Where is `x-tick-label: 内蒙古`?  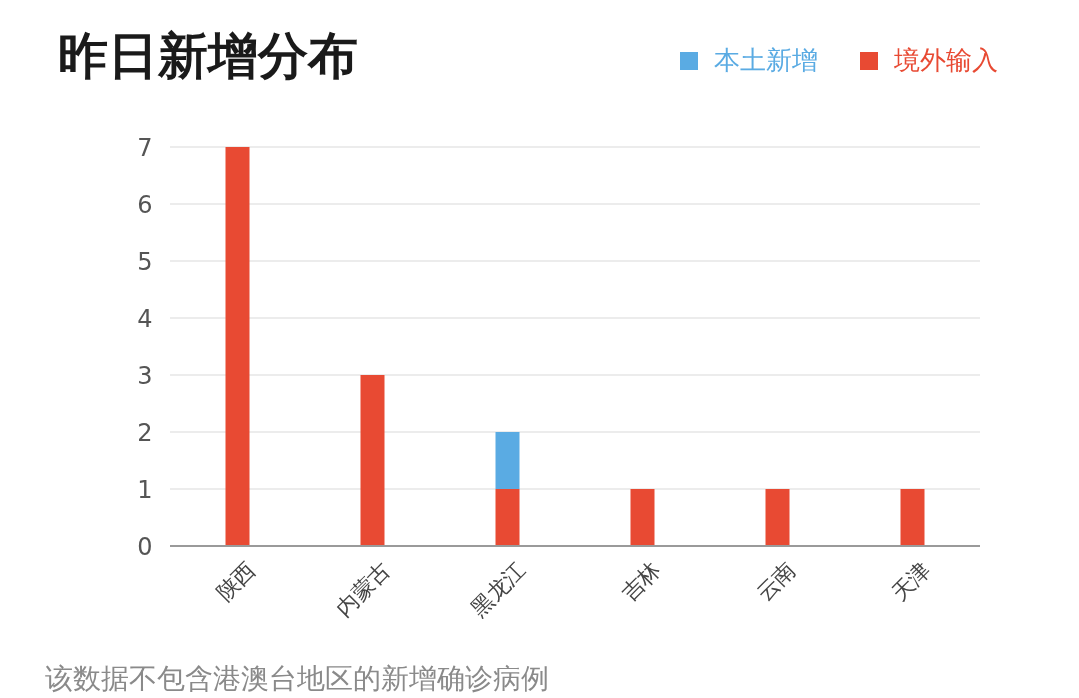 x-tick-label: 内蒙古 is located at coordinates (363, 589).